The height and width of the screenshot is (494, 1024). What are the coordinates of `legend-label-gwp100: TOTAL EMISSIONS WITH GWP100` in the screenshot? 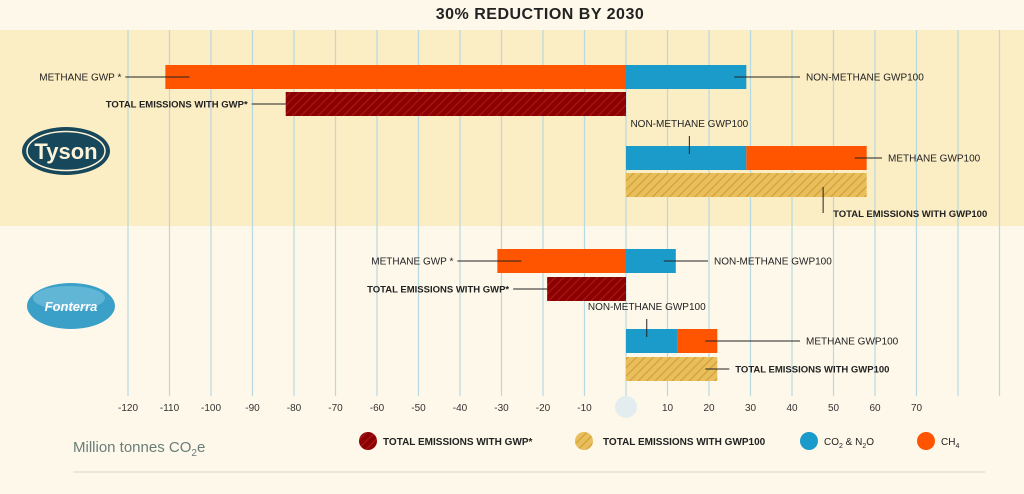 It's located at (684, 442).